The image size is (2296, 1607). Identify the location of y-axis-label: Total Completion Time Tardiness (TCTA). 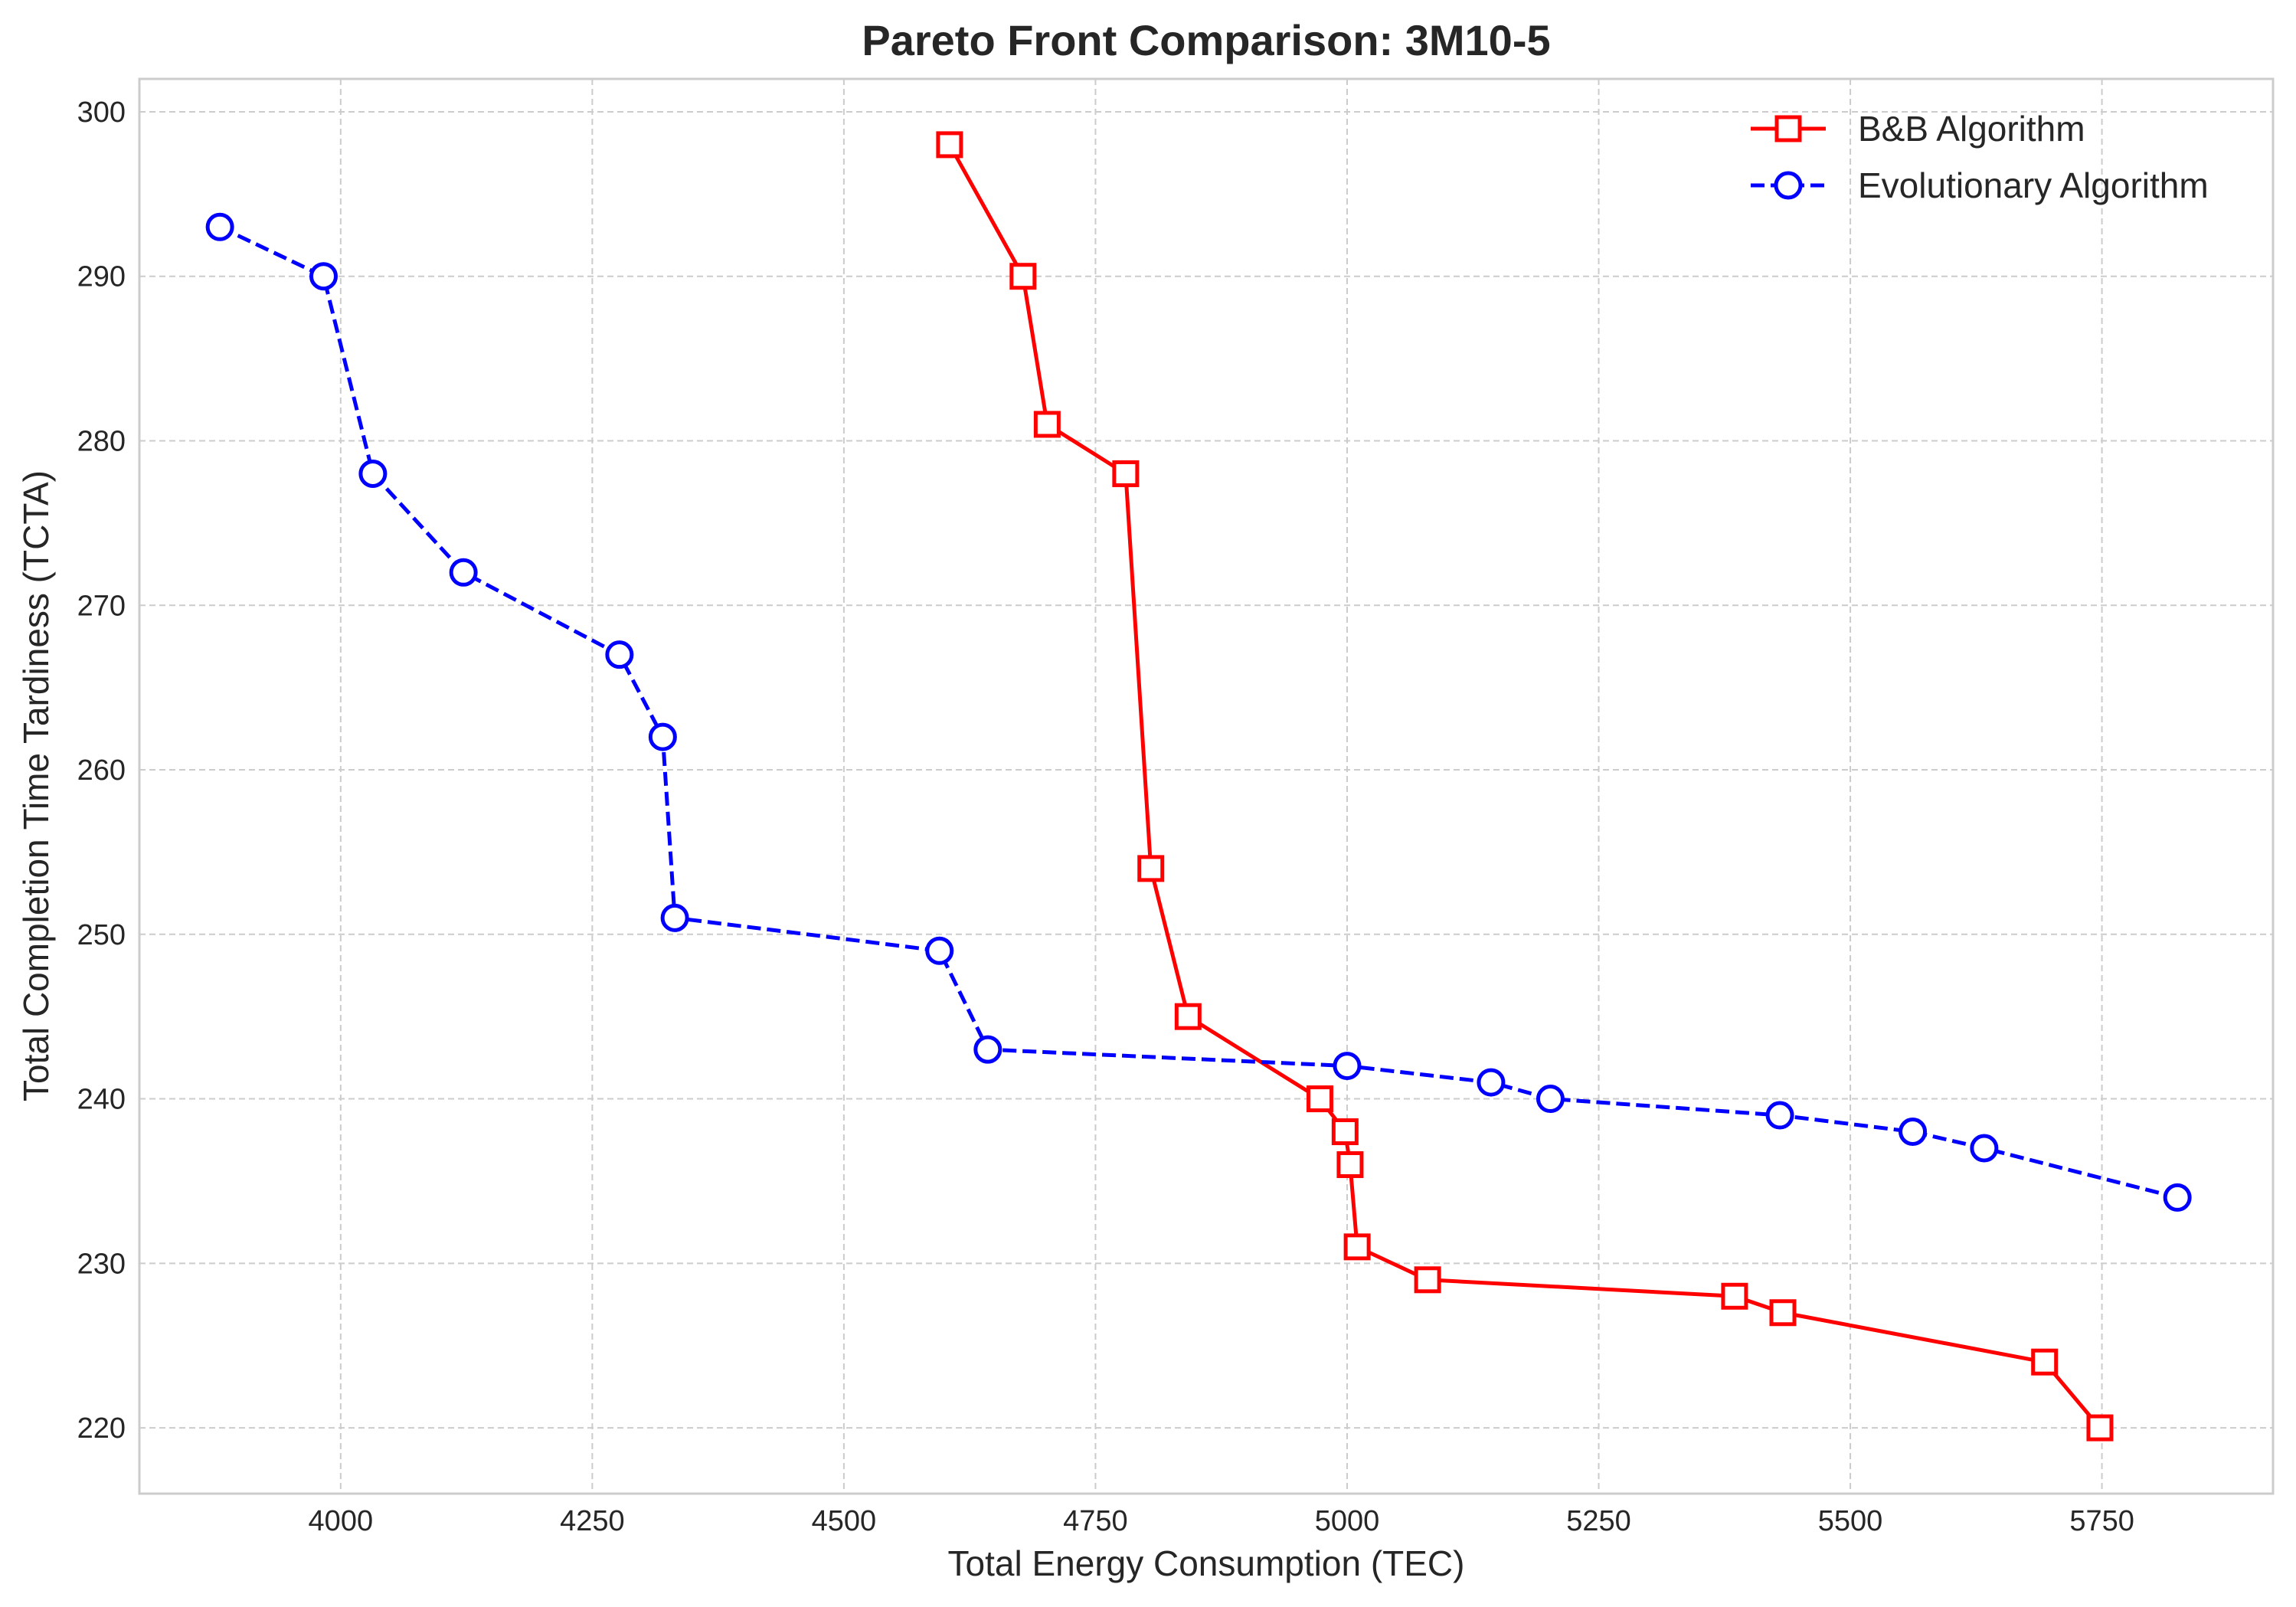
(36, 785).